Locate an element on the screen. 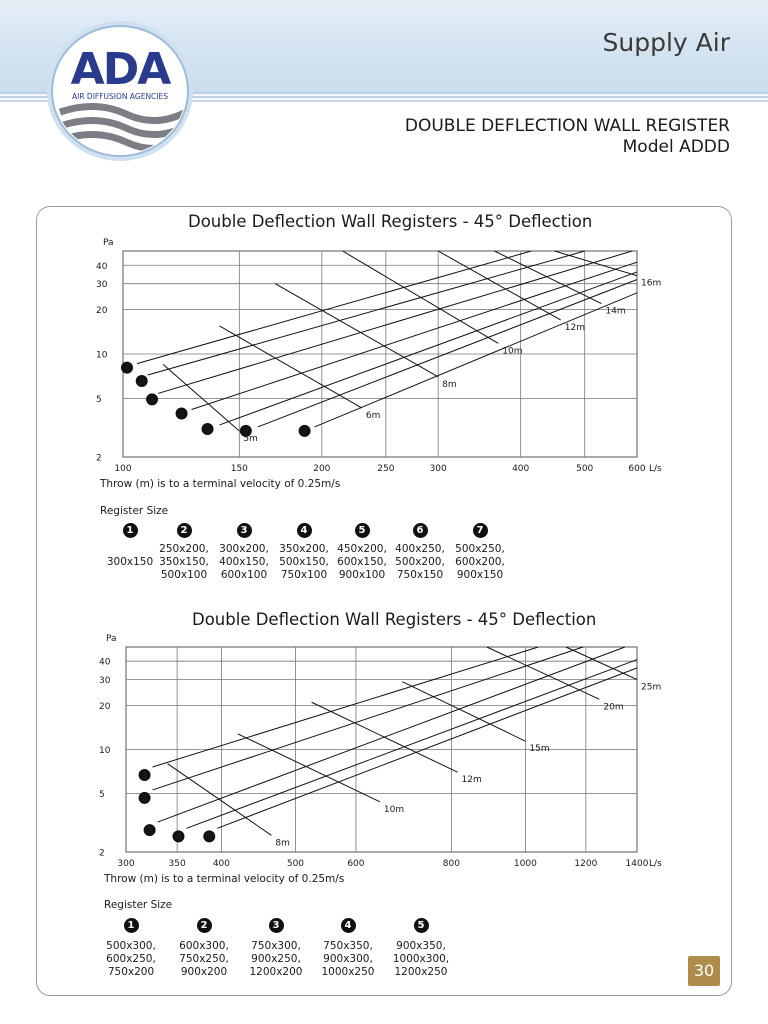 The width and height of the screenshot is (768, 1024). y-tick-label: 30 is located at coordinates (105, 681).